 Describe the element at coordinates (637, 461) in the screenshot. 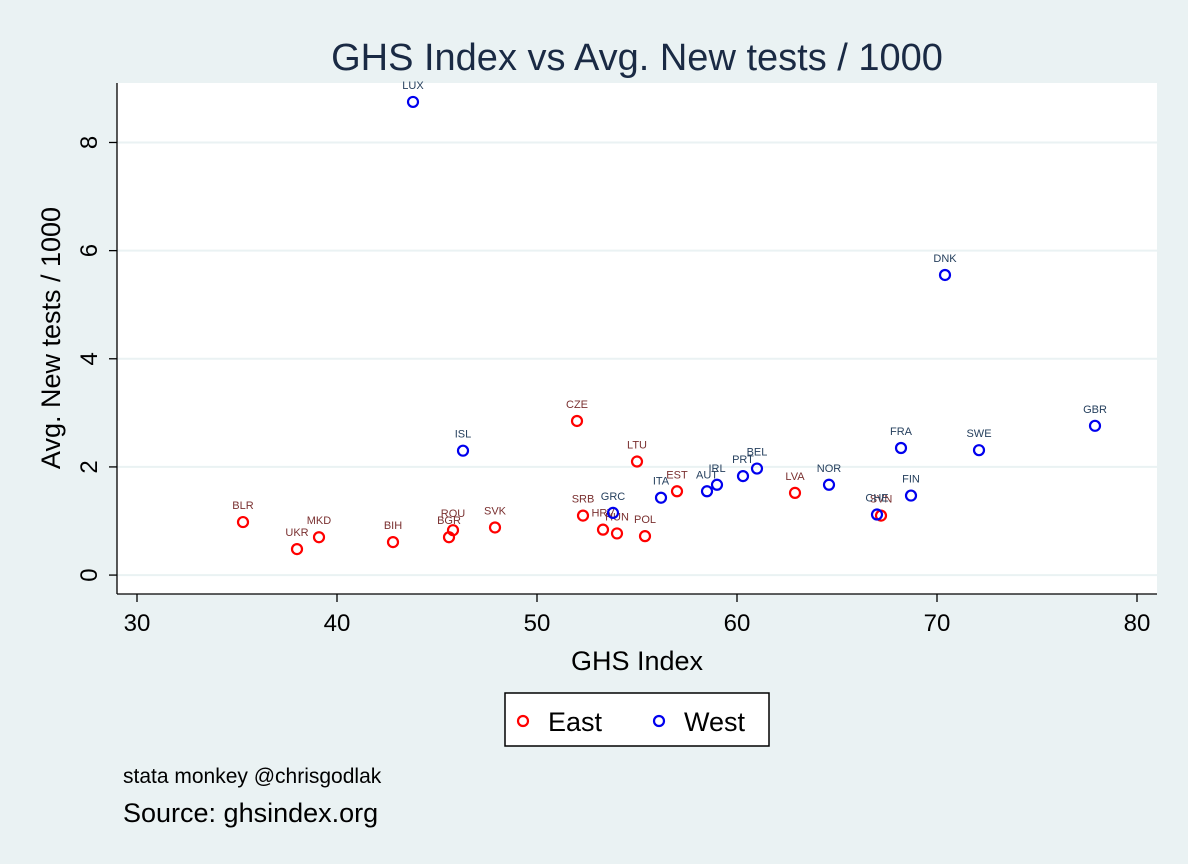

I see `point-east-ltu` at that location.